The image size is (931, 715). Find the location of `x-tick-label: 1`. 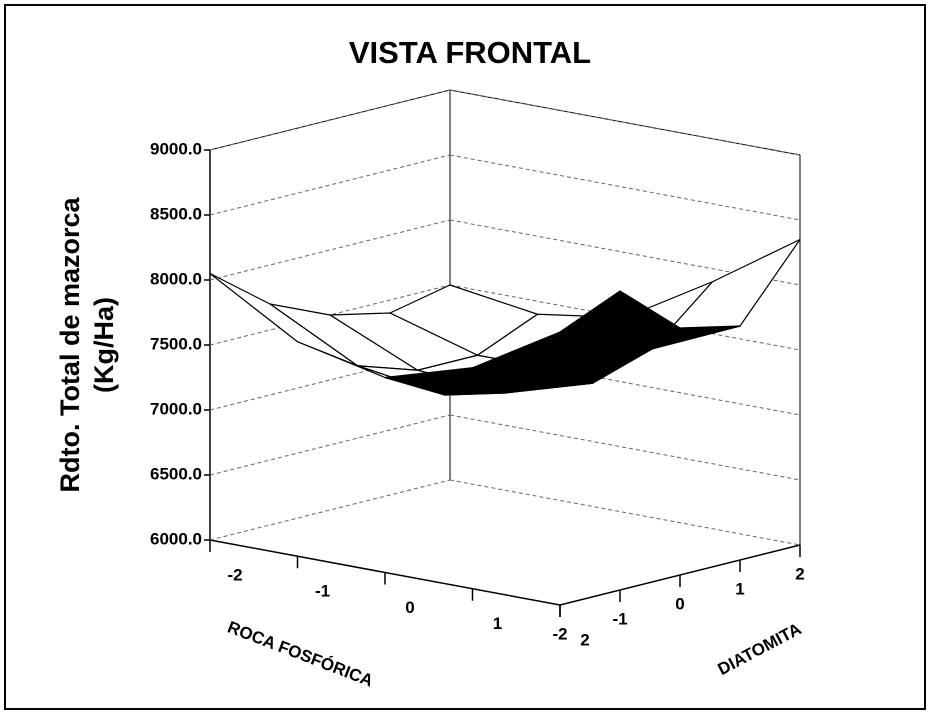

x-tick-label: 1 is located at coordinates (497, 623).